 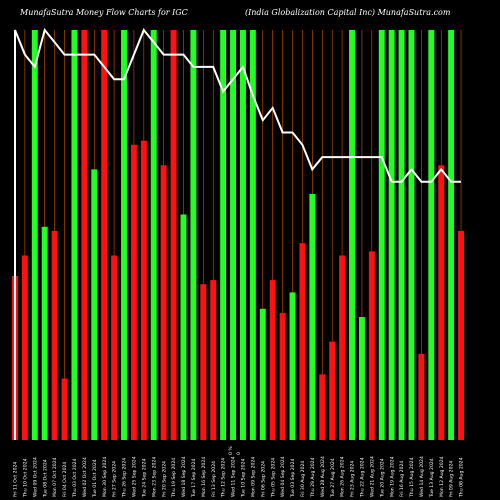 What do you see at coordinates (231, 450) in the screenshot?
I see `center-label-percent: 0 %` at bounding box center [231, 450].